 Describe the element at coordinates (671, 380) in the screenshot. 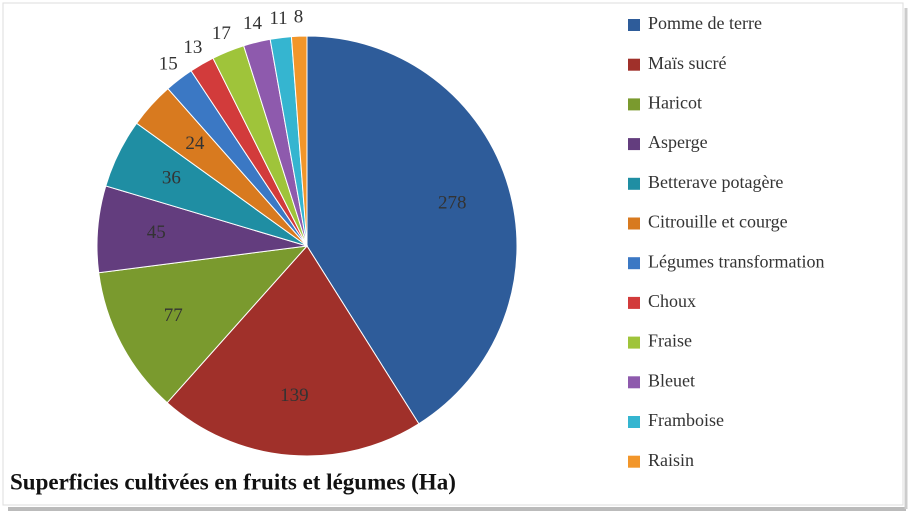

I see `legend-label: Bleuet` at that location.